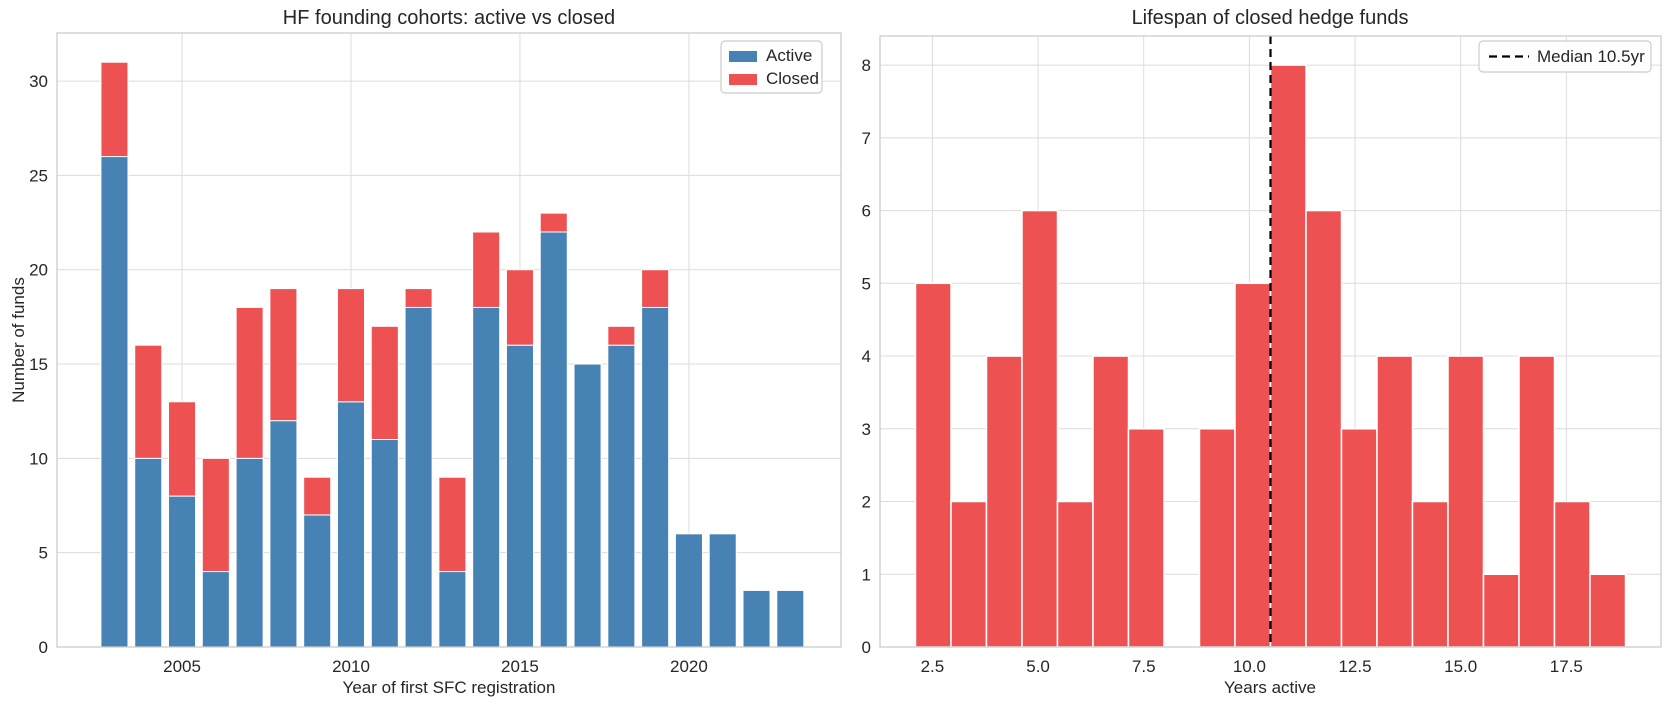  Describe the element at coordinates (866, 502) in the screenshot. I see `y-tick-label: 2` at that location.